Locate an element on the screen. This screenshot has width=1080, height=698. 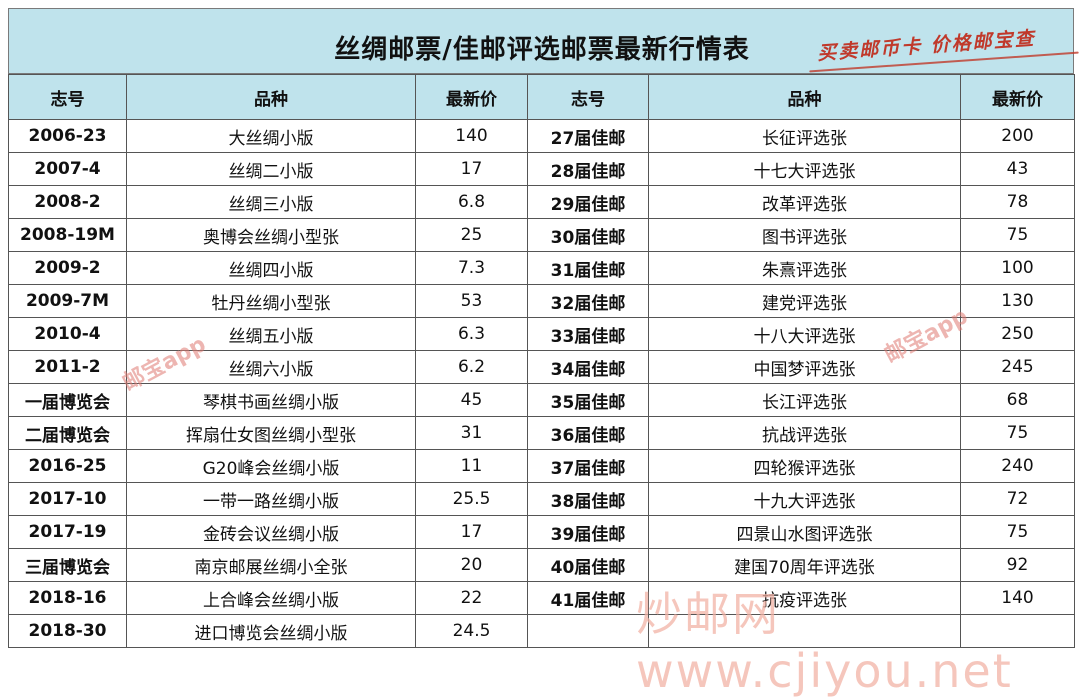
cell-code-right: 34届佳邮 is located at coordinates (588, 367).